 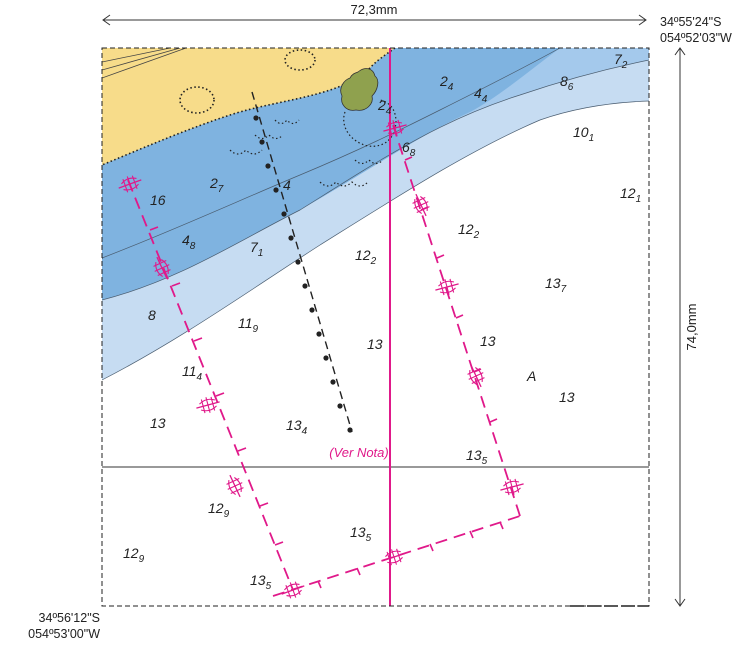 I want to click on top-right-longitude: 054º52'03"W, so click(x=696, y=38).